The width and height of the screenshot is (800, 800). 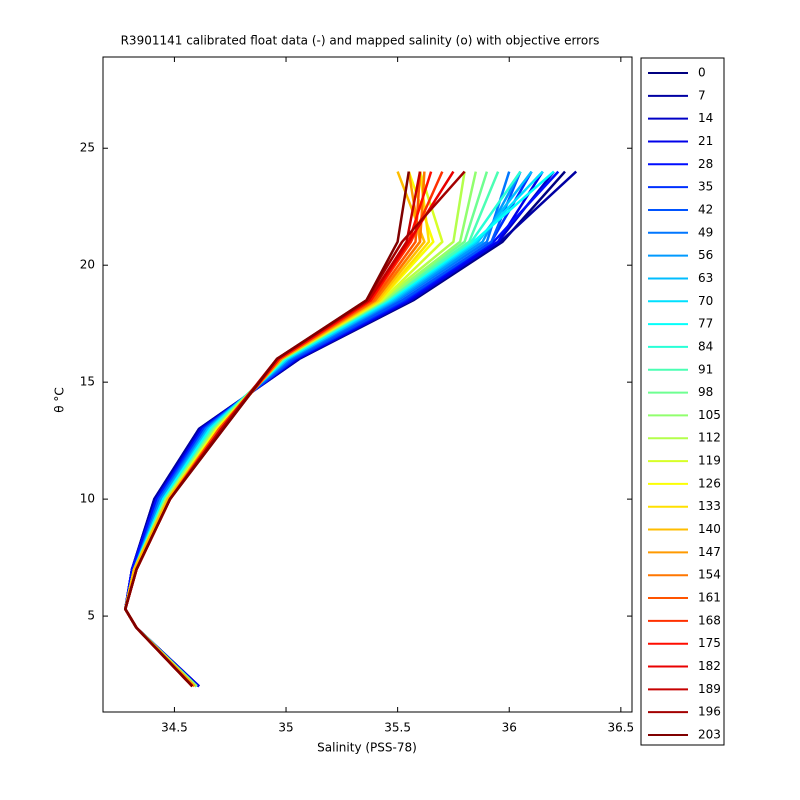 I want to click on legend-label: 21, so click(x=705, y=141).